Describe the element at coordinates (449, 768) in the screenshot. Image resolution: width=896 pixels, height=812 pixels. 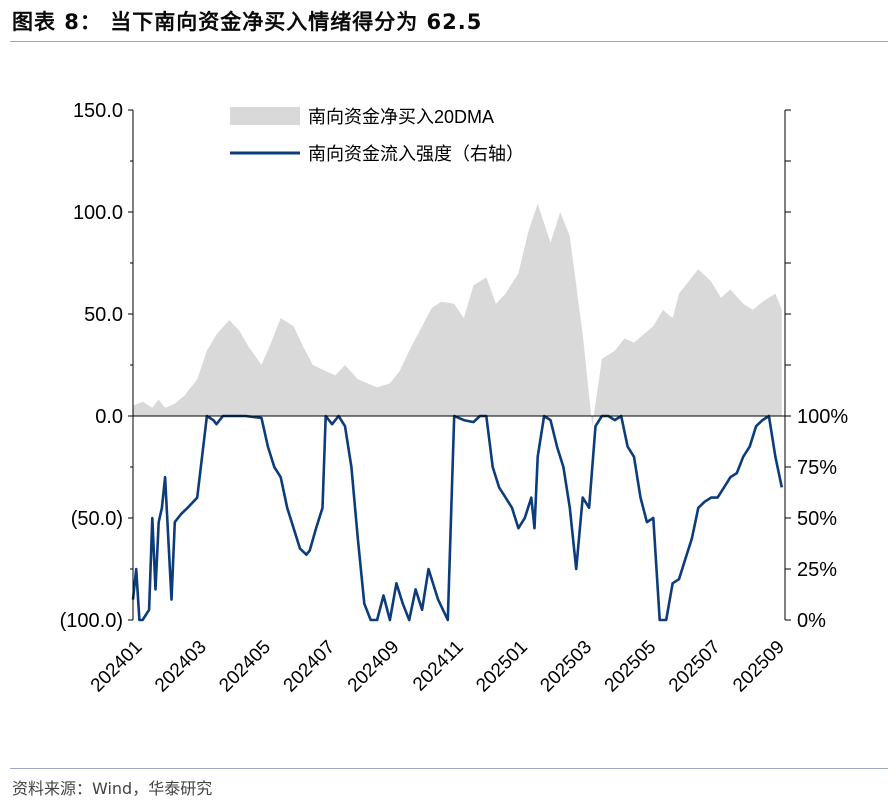
I see `bottom-rule` at that location.